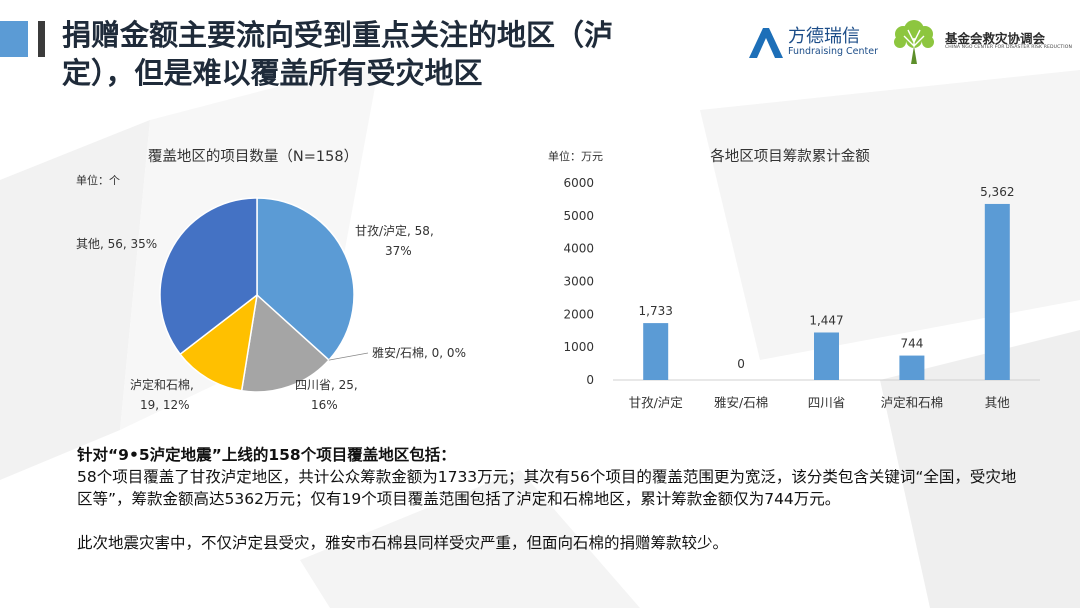  Describe the element at coordinates (911, 344) in the screenshot. I see `bar-value-label: 744` at that location.